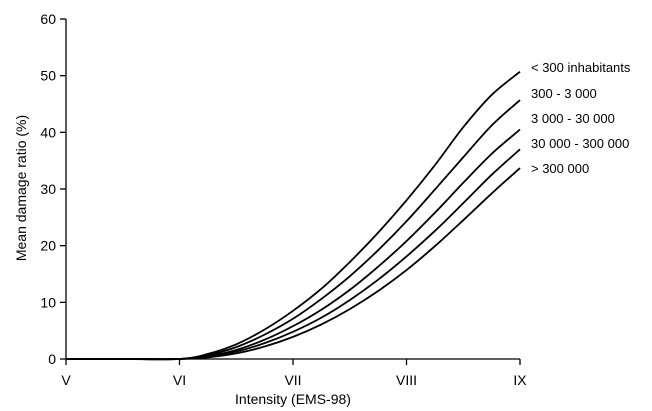 This screenshot has height=411, width=652. What do you see at coordinates (581, 67) in the screenshot?
I see `series-label: < 300 inhabitants` at bounding box center [581, 67].